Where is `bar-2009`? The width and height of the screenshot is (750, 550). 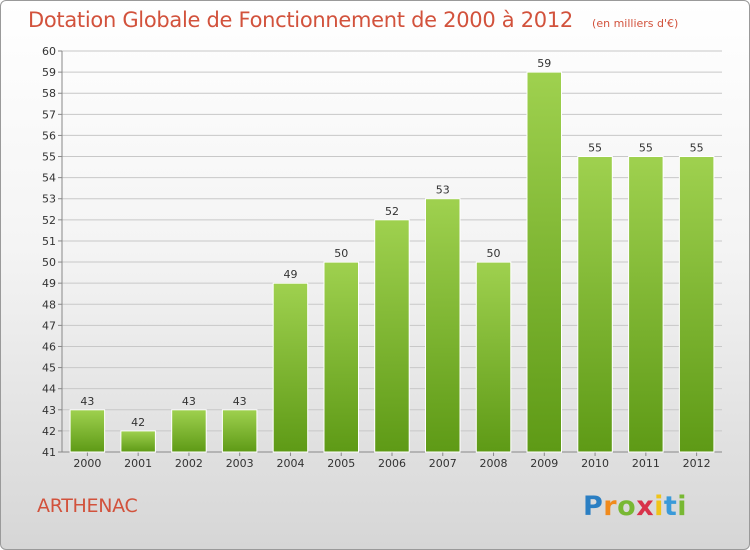 bar-2009 is located at coordinates (544, 262).